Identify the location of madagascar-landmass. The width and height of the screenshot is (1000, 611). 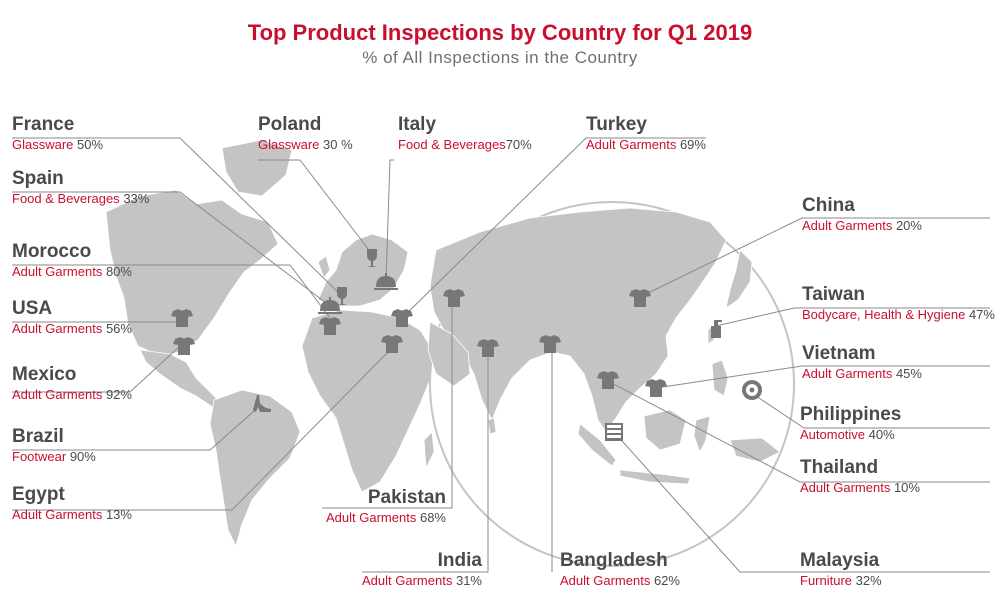
(429, 450).